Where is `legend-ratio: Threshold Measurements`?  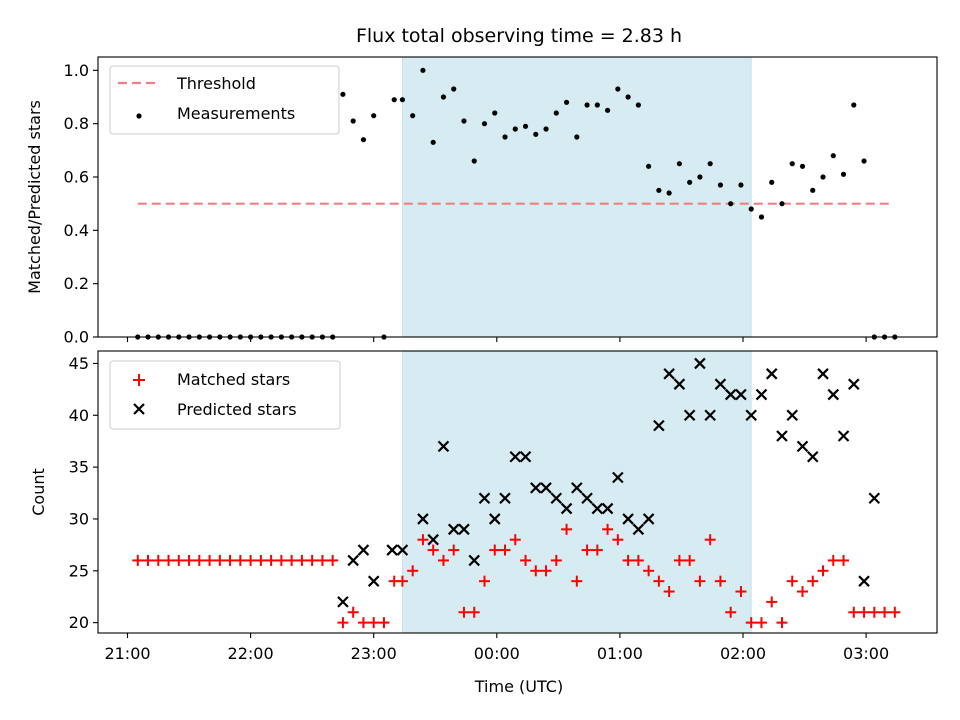 legend-ratio: Threshold Measurements is located at coordinates (224, 100).